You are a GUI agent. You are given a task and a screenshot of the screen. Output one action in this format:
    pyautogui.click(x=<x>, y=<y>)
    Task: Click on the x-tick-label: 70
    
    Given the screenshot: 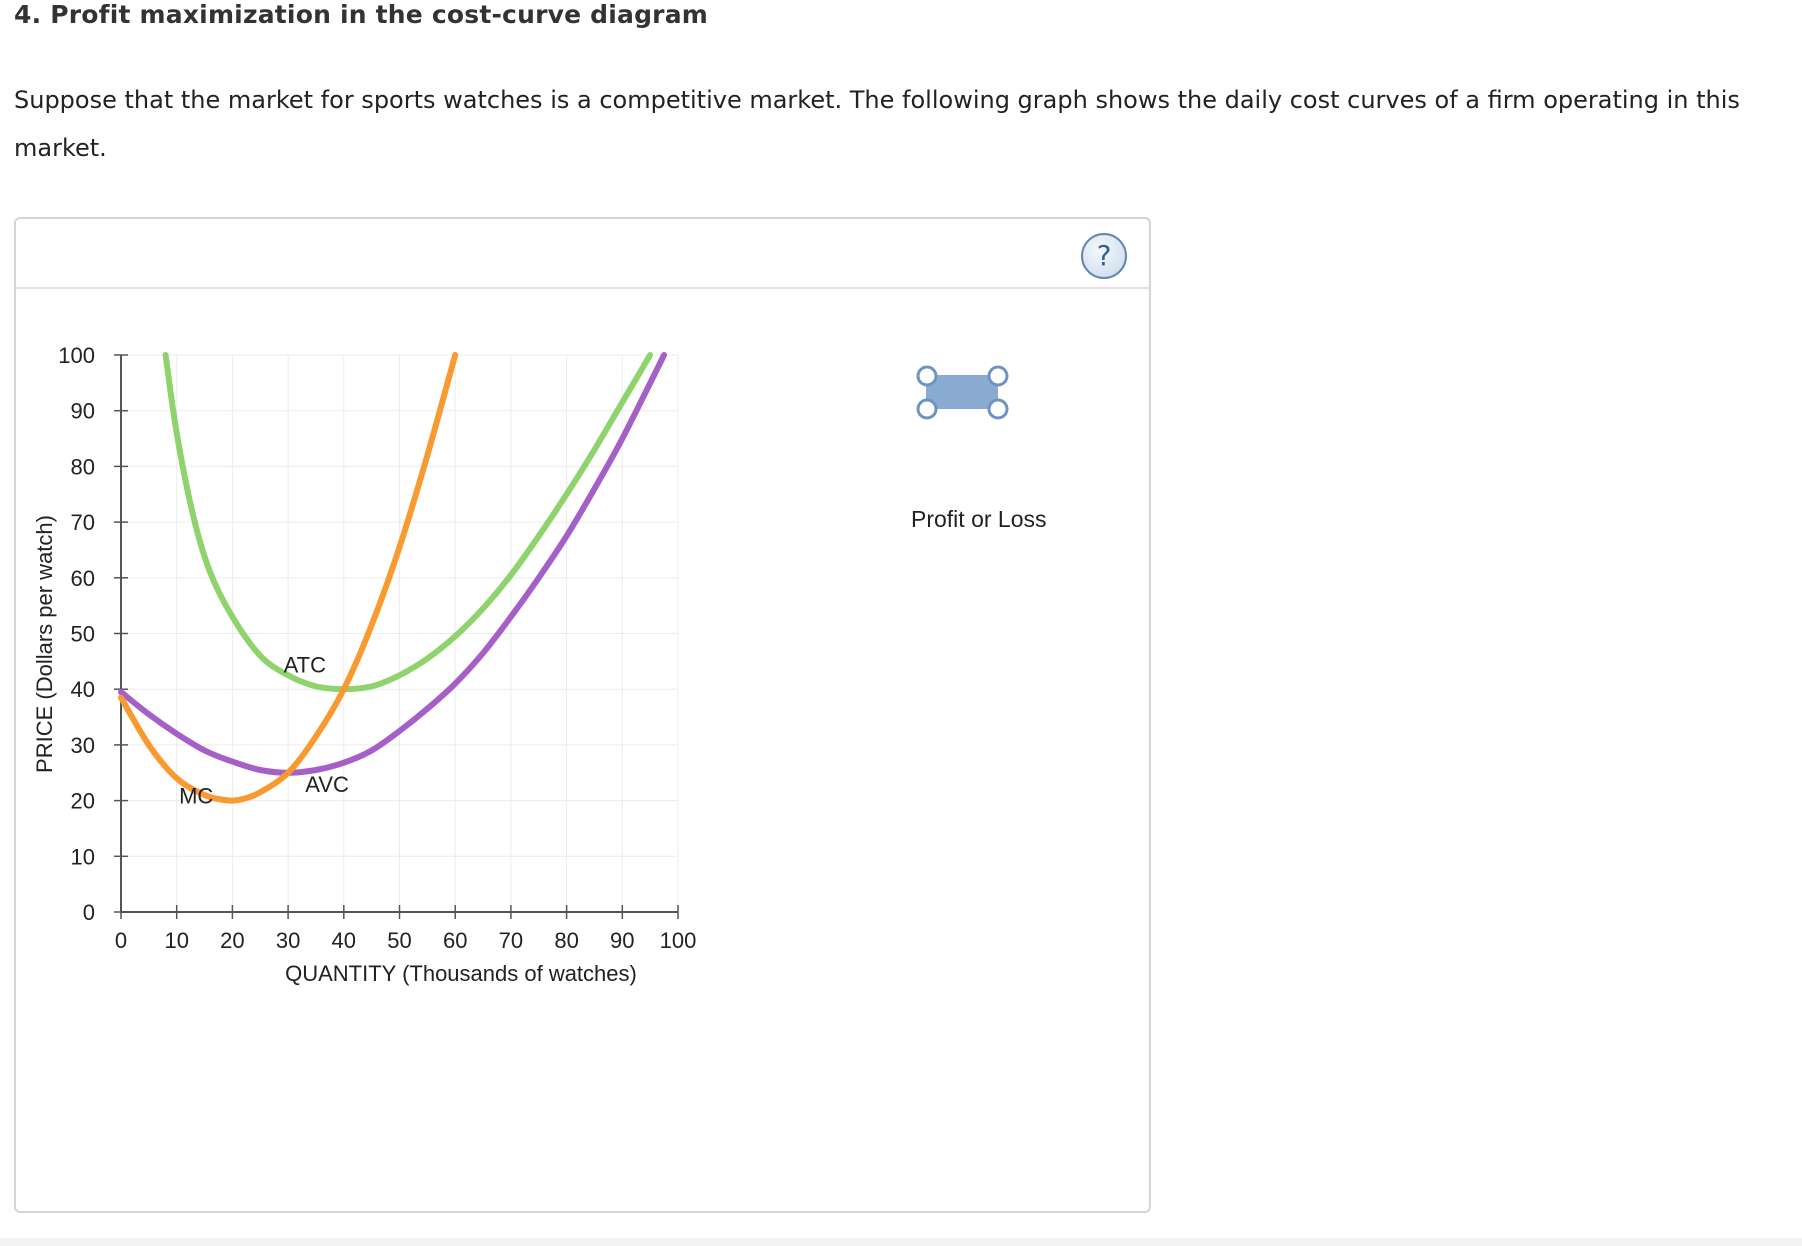 What is the action you would take?
    pyautogui.click(x=511, y=940)
    